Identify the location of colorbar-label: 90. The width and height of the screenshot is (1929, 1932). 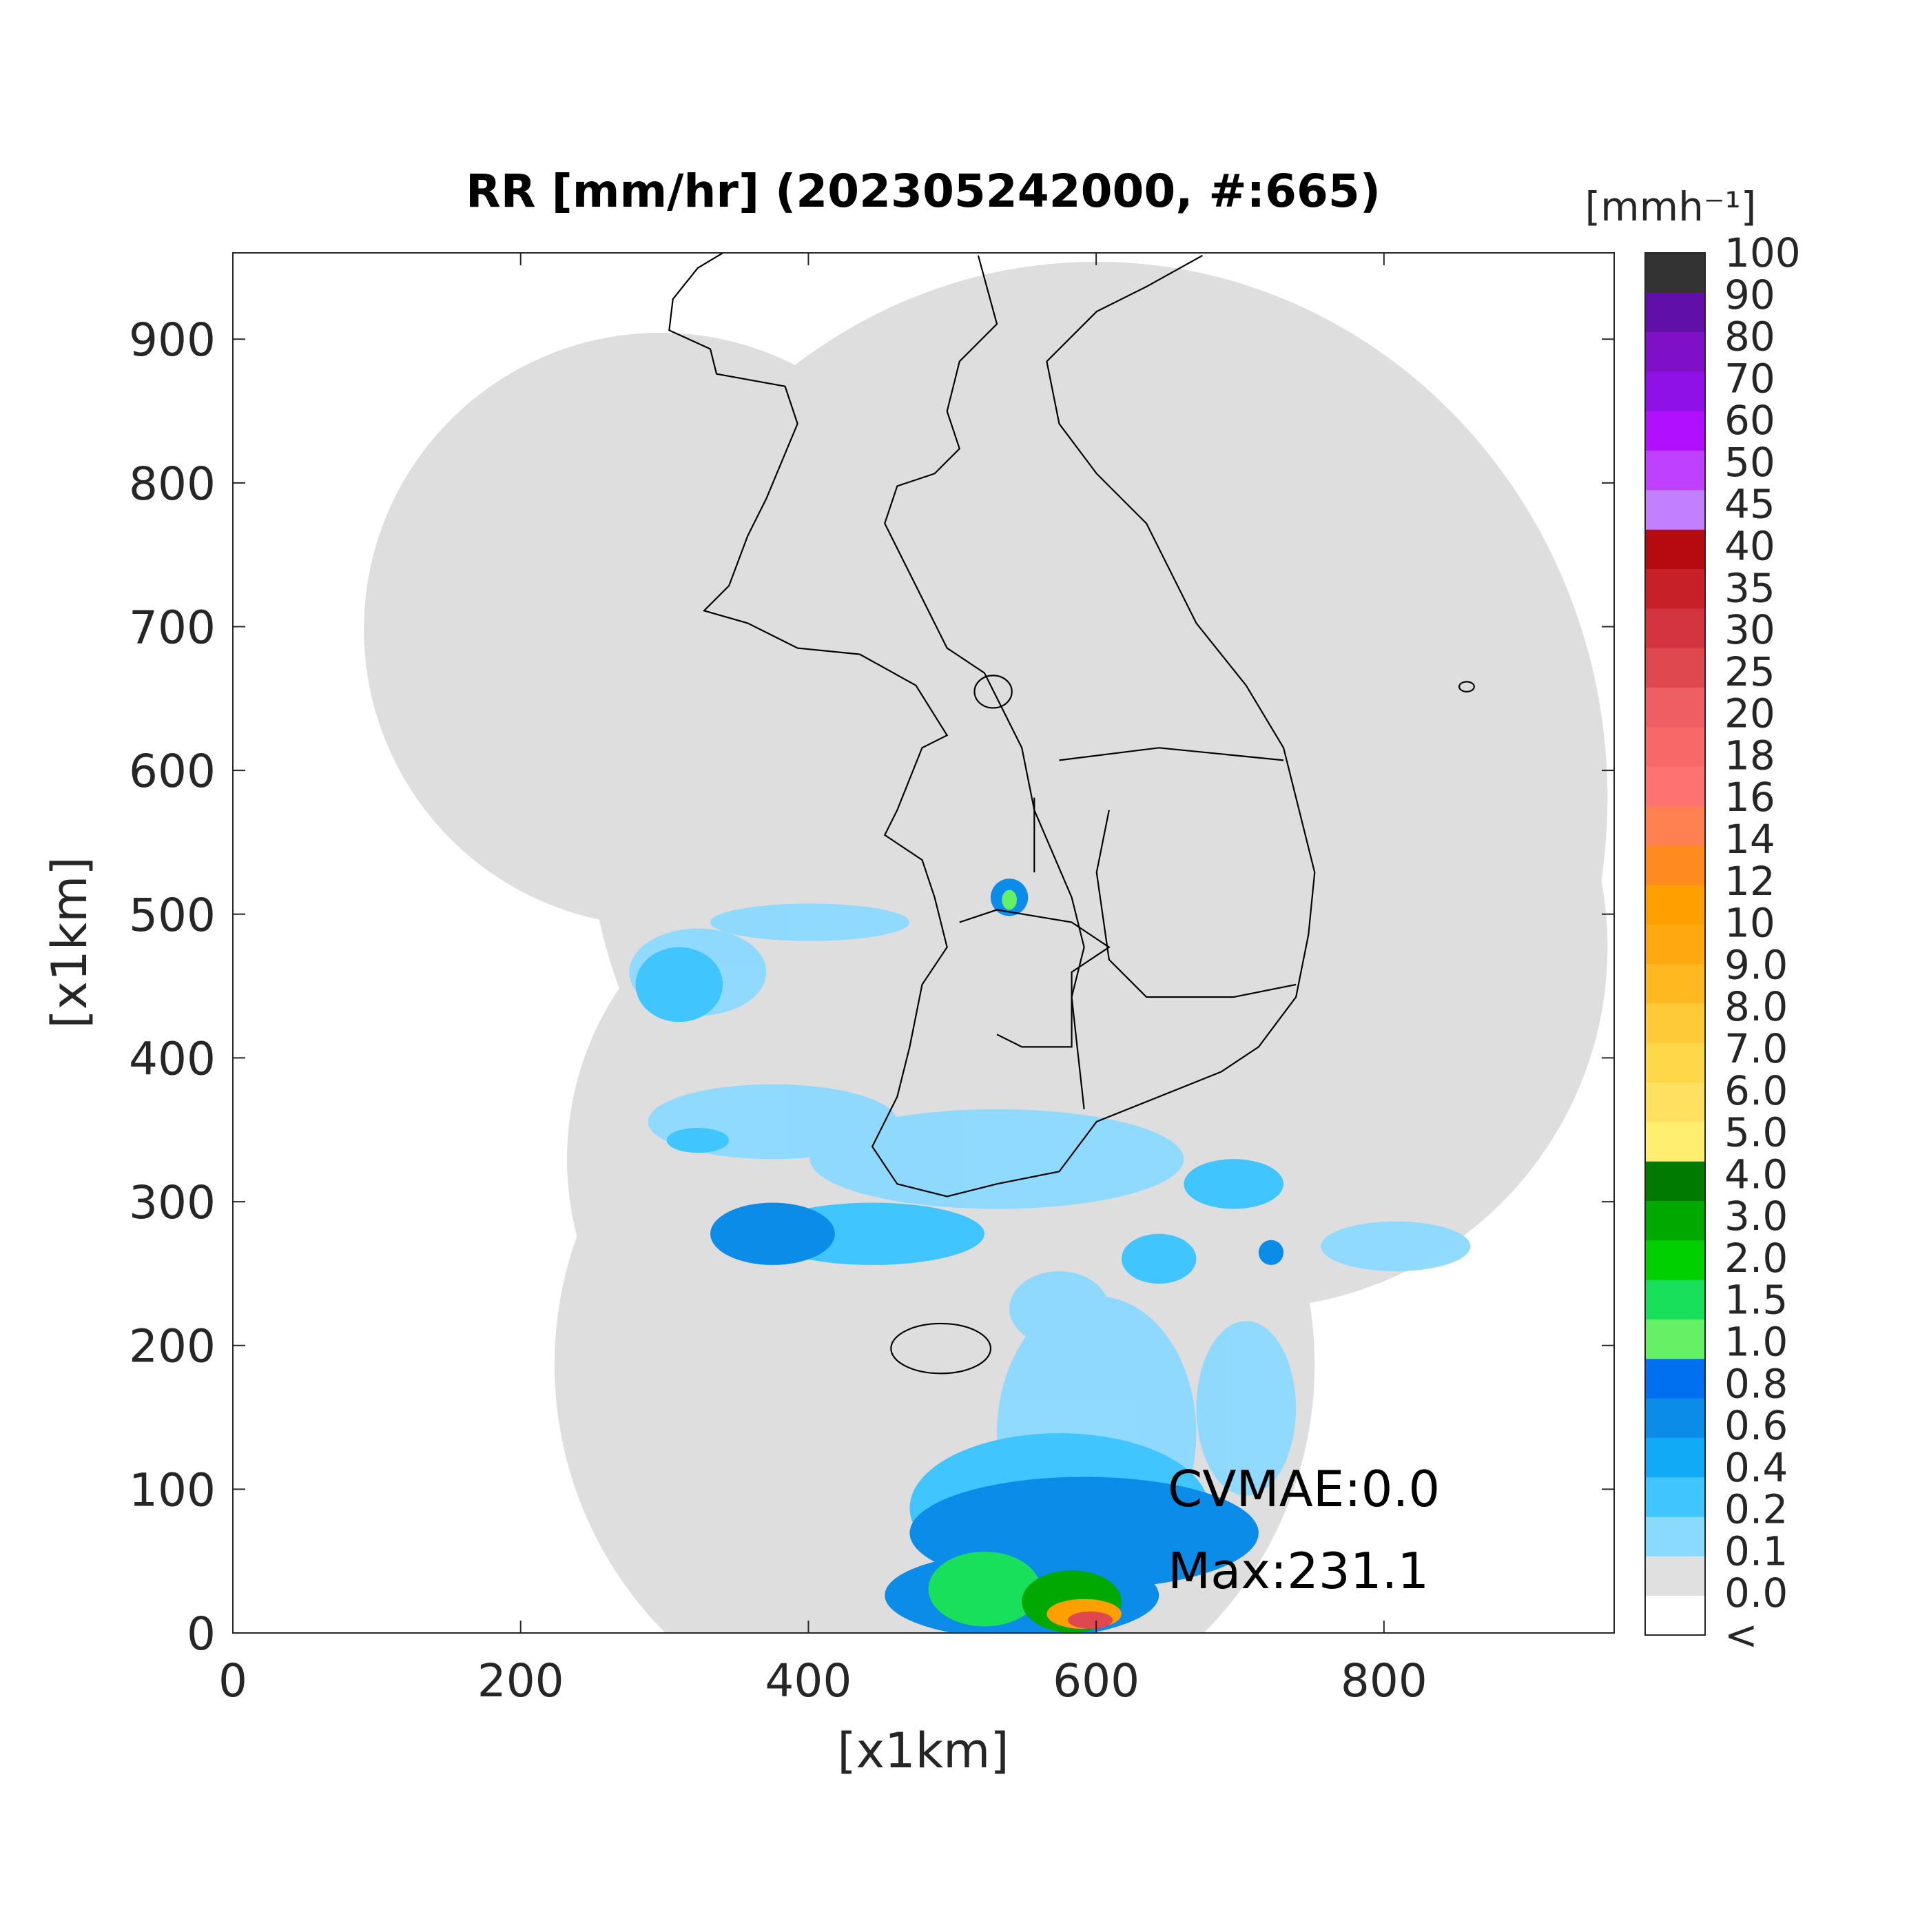
(1749, 294).